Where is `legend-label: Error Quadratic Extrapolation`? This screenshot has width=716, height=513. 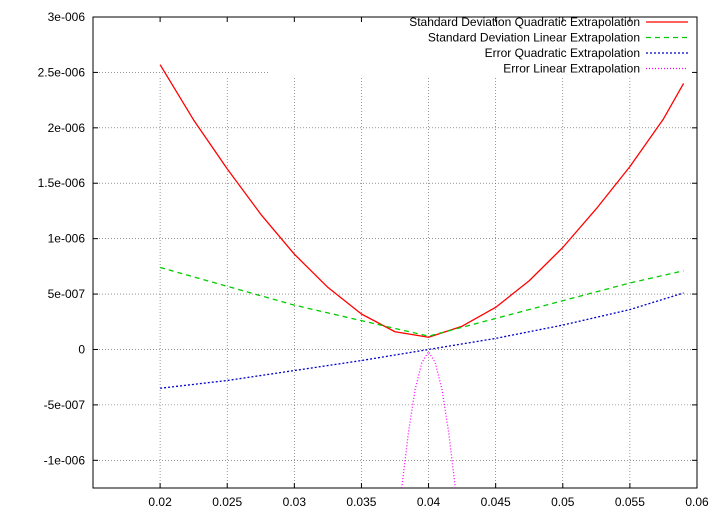
legend-label: Error Quadratic Extrapolation is located at coordinates (562, 53).